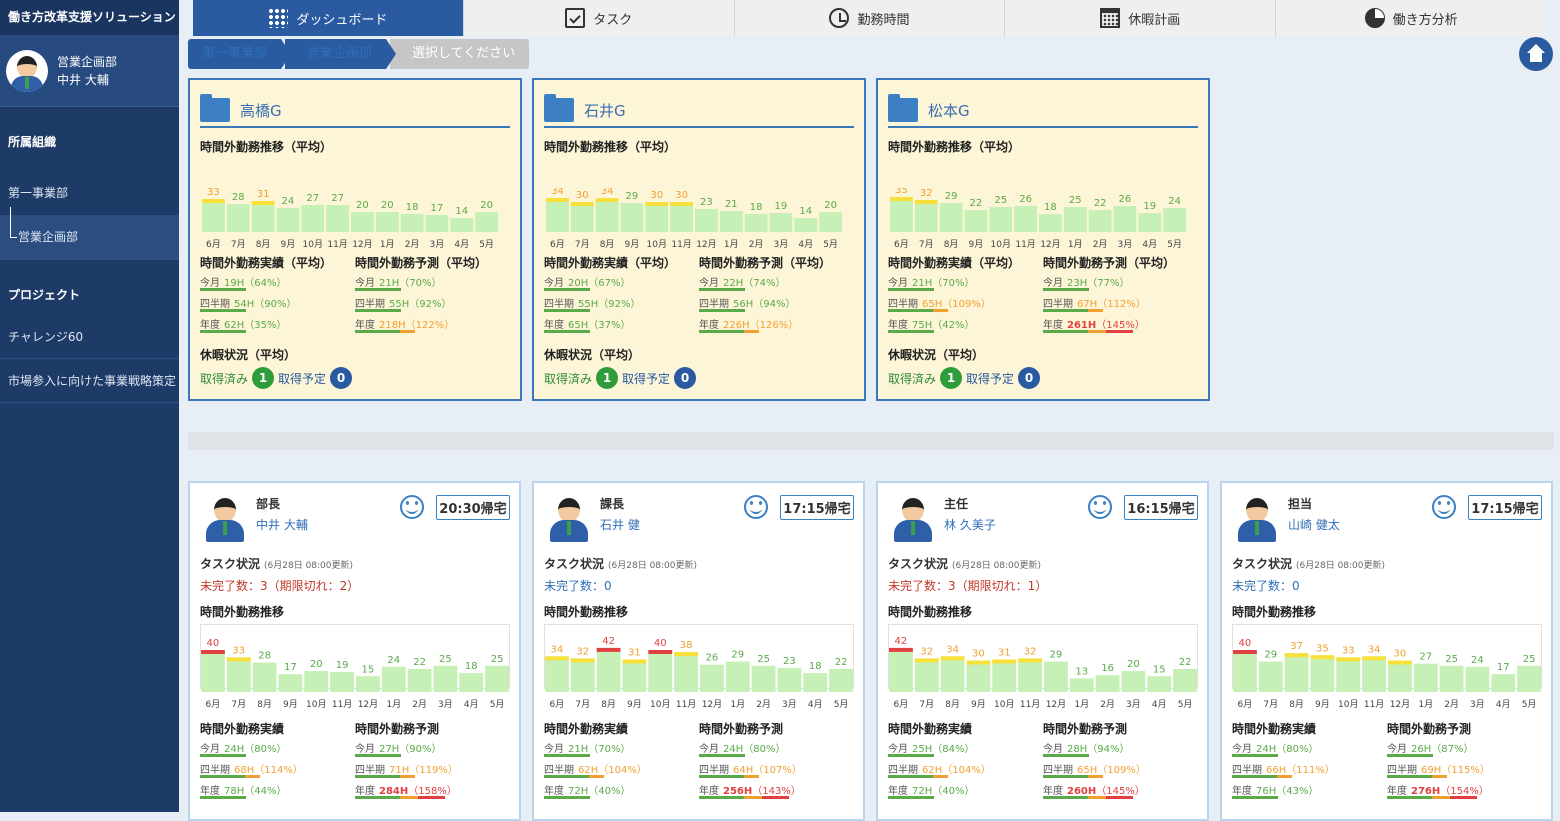 This screenshot has height=821, width=1560. I want to click on section-title: 時間外勤務推移, so click(930, 612).